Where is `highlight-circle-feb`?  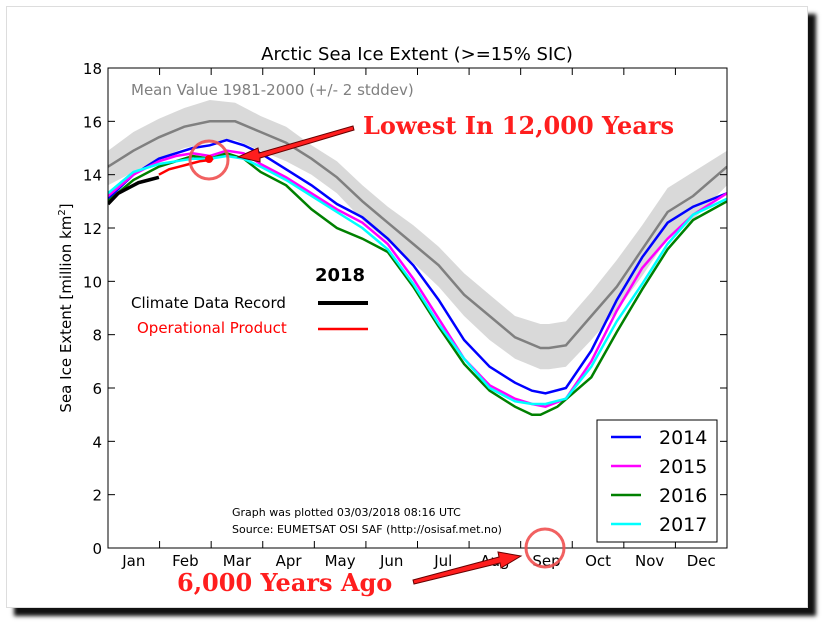
highlight-circle-feb is located at coordinates (209, 160).